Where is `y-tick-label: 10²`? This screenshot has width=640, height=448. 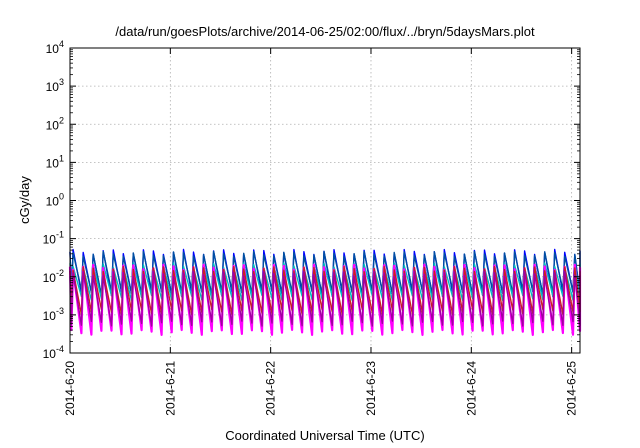 y-tick-label: 10² is located at coordinates (55, 123).